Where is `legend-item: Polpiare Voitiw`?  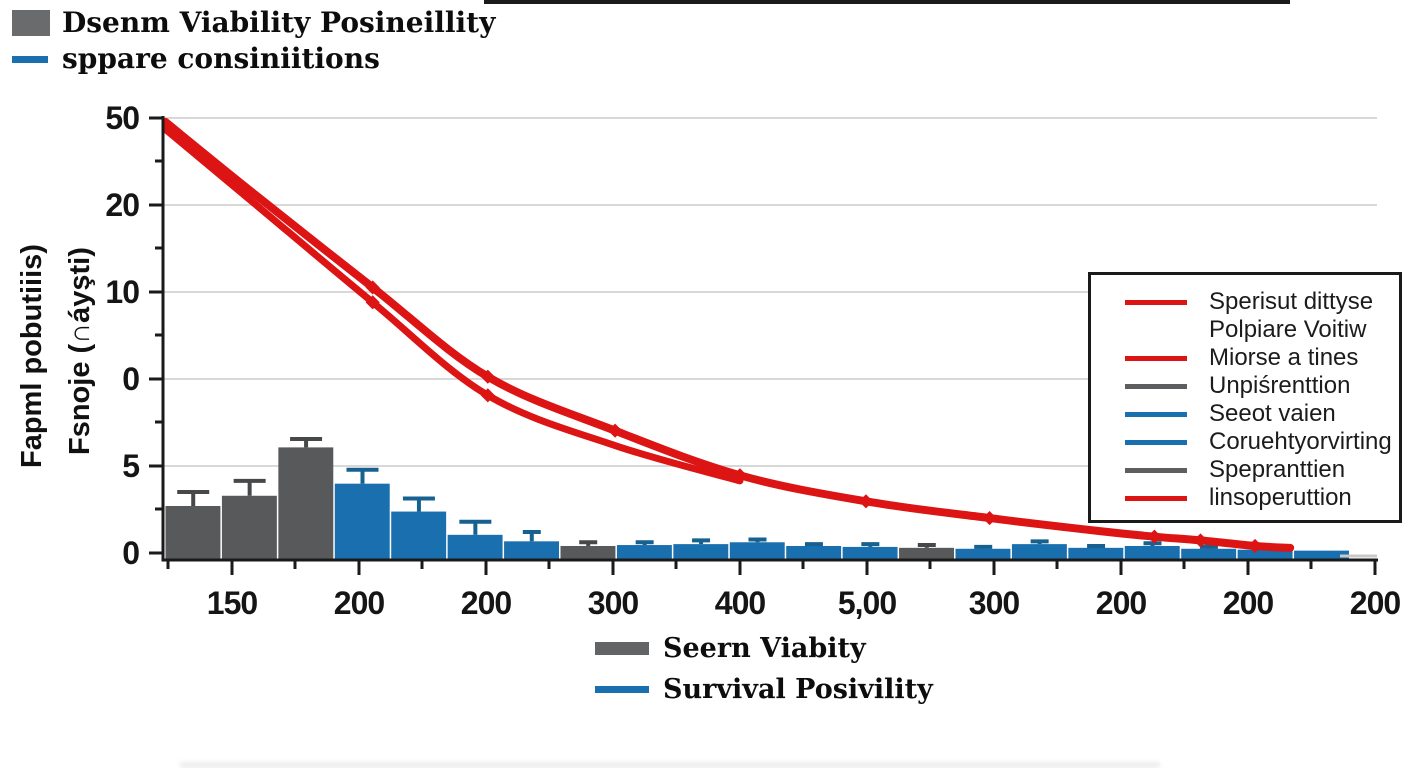
legend-item: Polpiare Voitiw is located at coordinates (1245, 330).